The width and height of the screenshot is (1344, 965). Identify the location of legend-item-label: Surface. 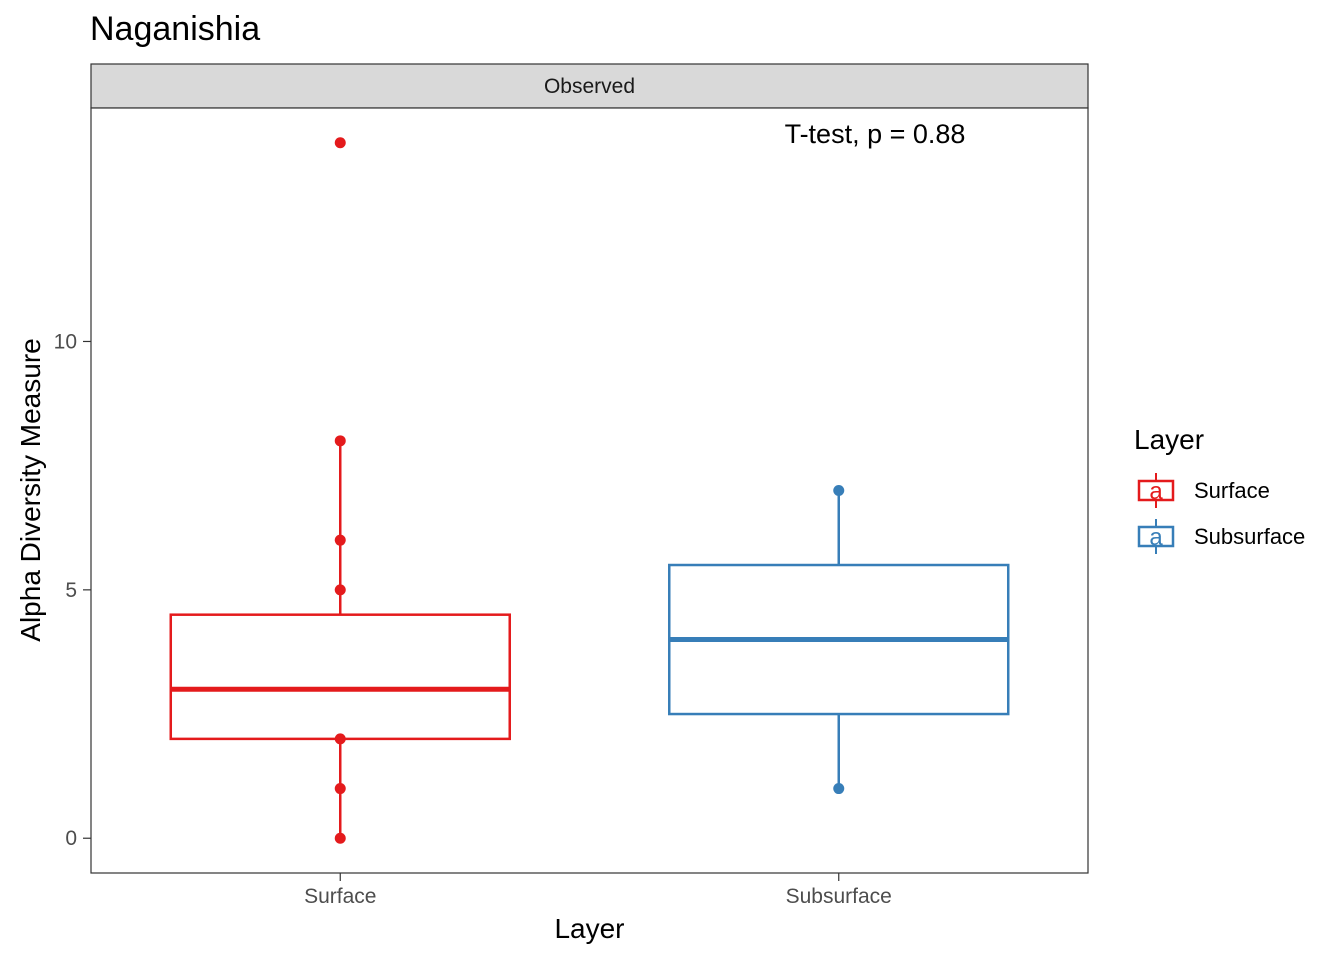
(1232, 490).